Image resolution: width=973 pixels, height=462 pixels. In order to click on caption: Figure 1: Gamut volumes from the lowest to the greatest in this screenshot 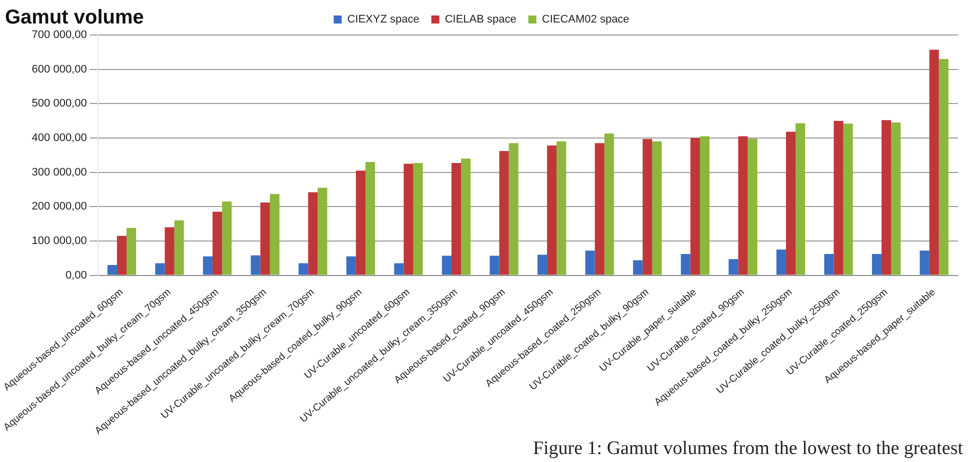, I will do `click(747, 449)`.